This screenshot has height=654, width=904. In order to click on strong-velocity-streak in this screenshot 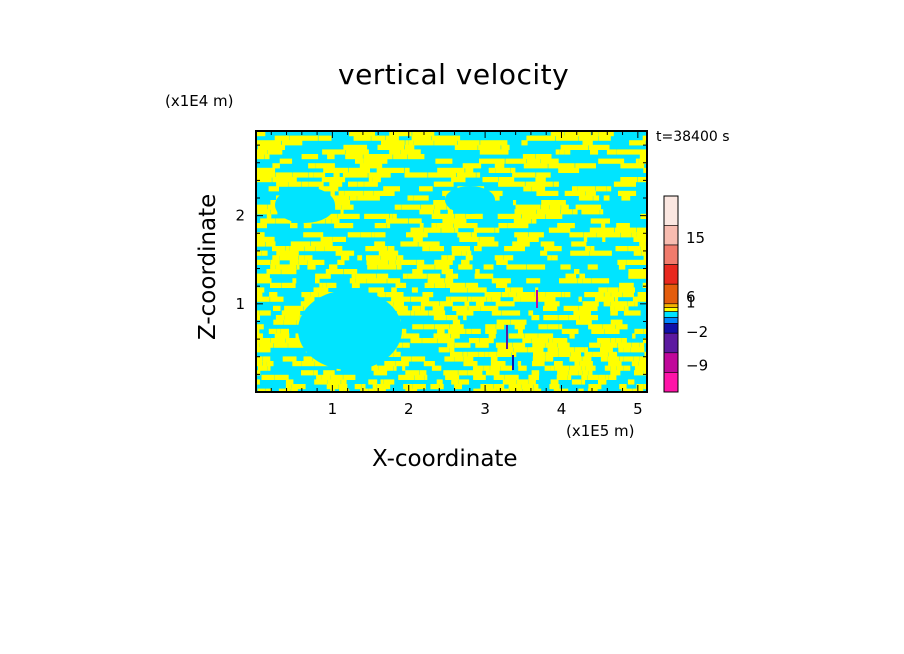, I will do `click(537, 299)`.